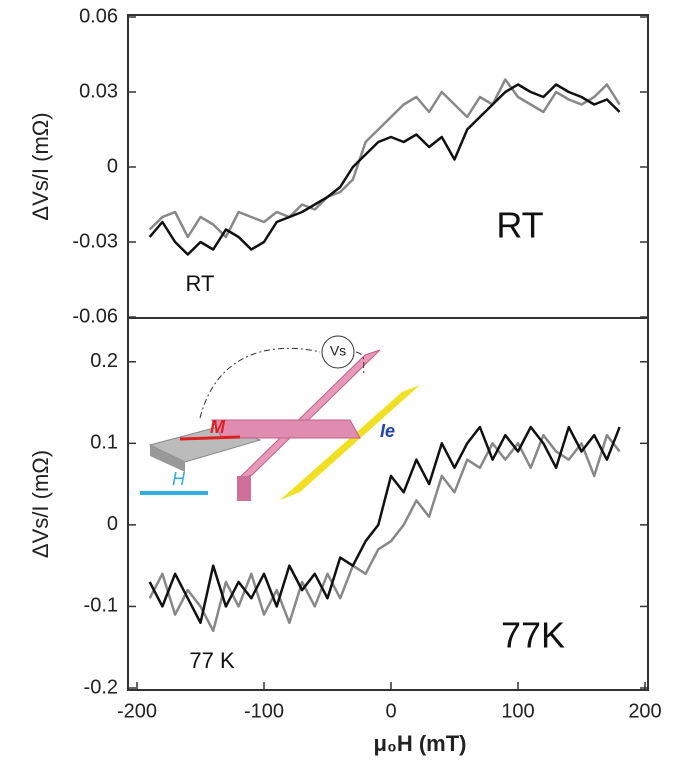 The image size is (692, 760). Describe the element at coordinates (419, 743) in the screenshot. I see `x-axis-label: μ₀H (mT)` at that location.